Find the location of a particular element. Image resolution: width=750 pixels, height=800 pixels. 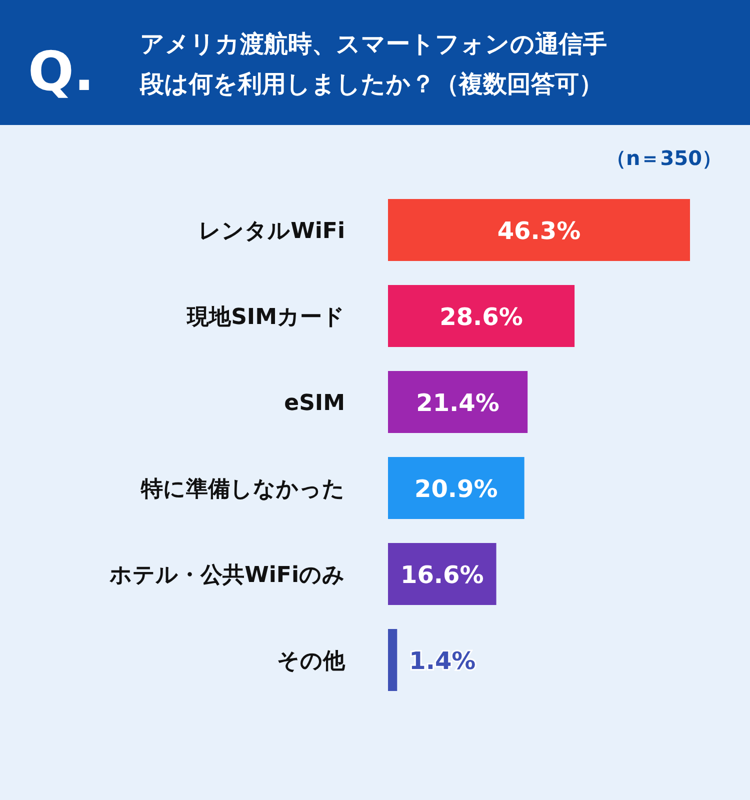

data-label: 1.4% is located at coordinates (442, 661).